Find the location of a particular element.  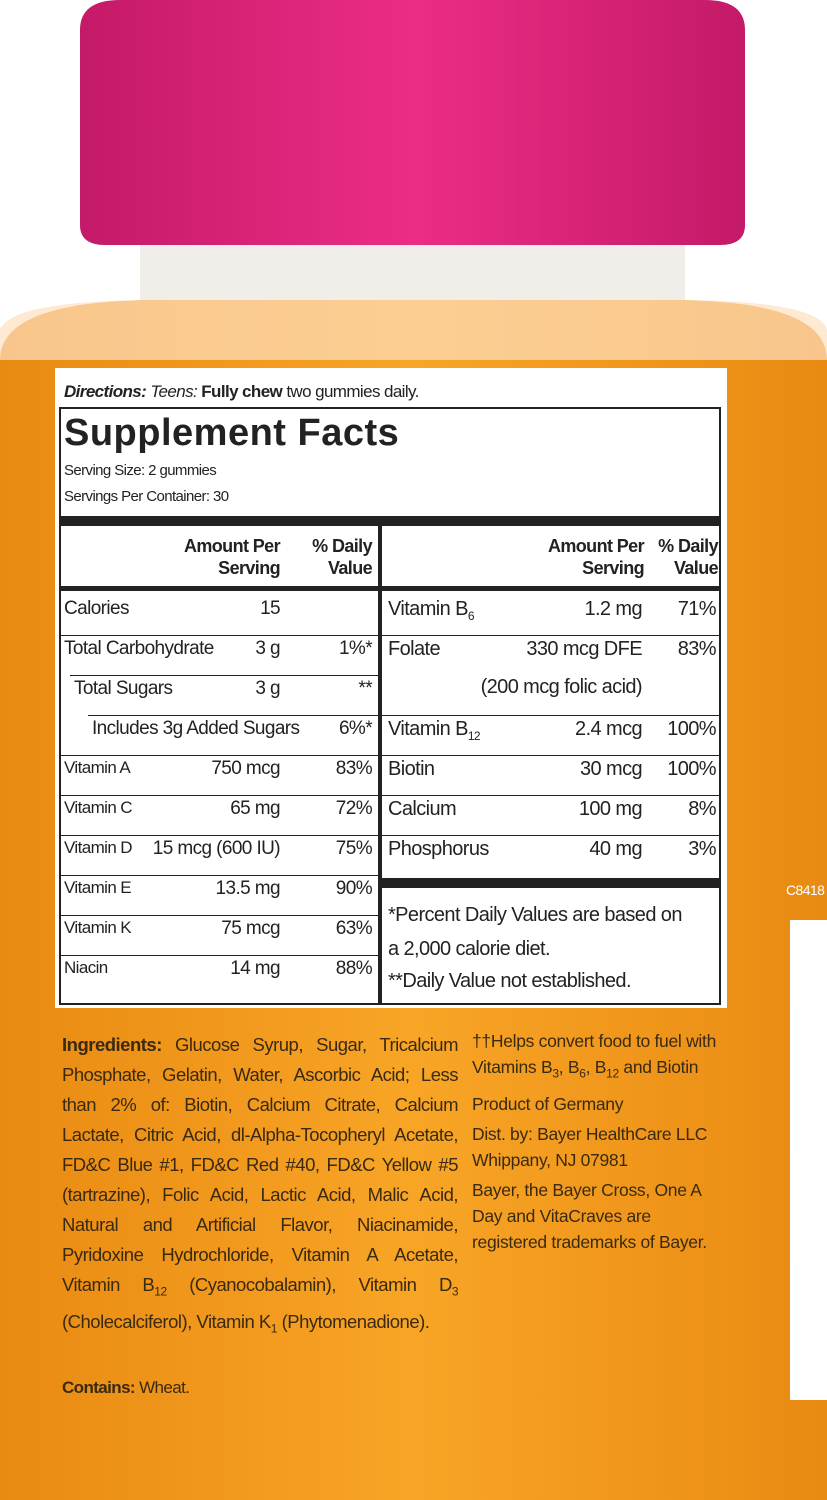

nutrient-dv: 63% is located at coordinates (354, 928).